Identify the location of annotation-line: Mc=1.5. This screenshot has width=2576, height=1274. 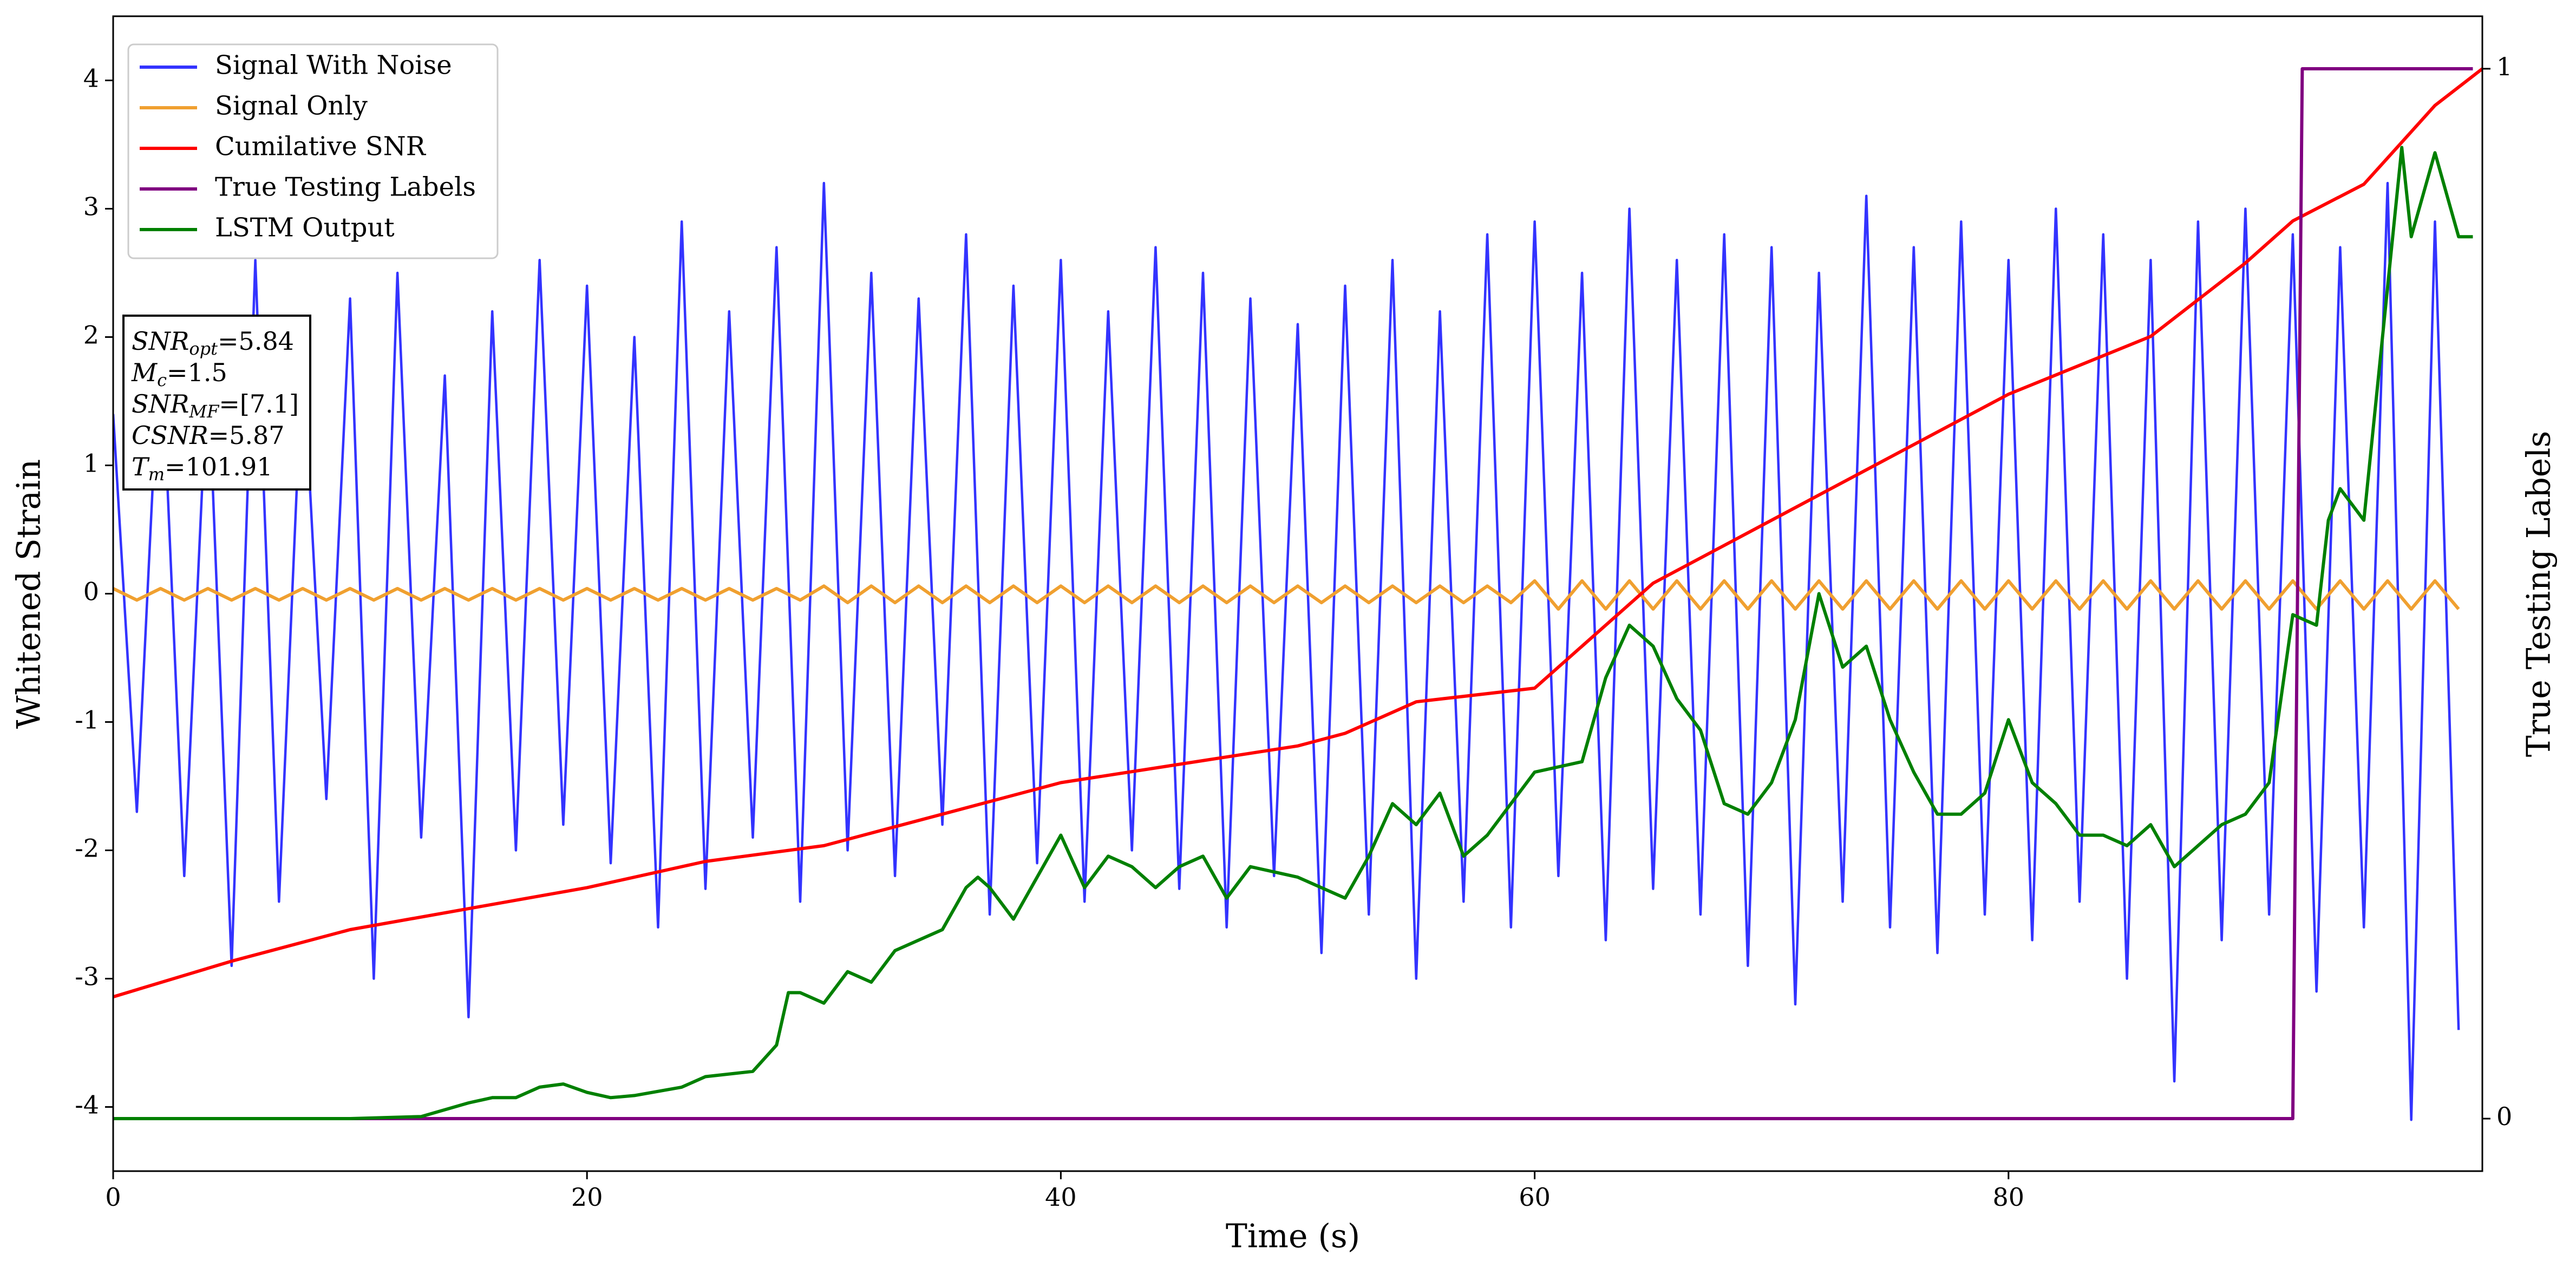
(179, 374).